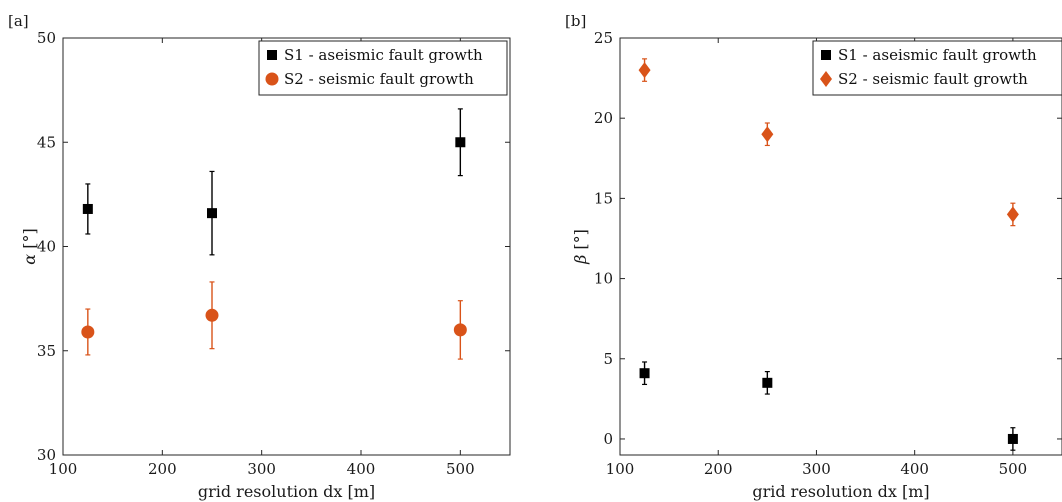 The height and width of the screenshot is (502, 1062). I want to click on y-tick-label: 50, so click(46, 38).